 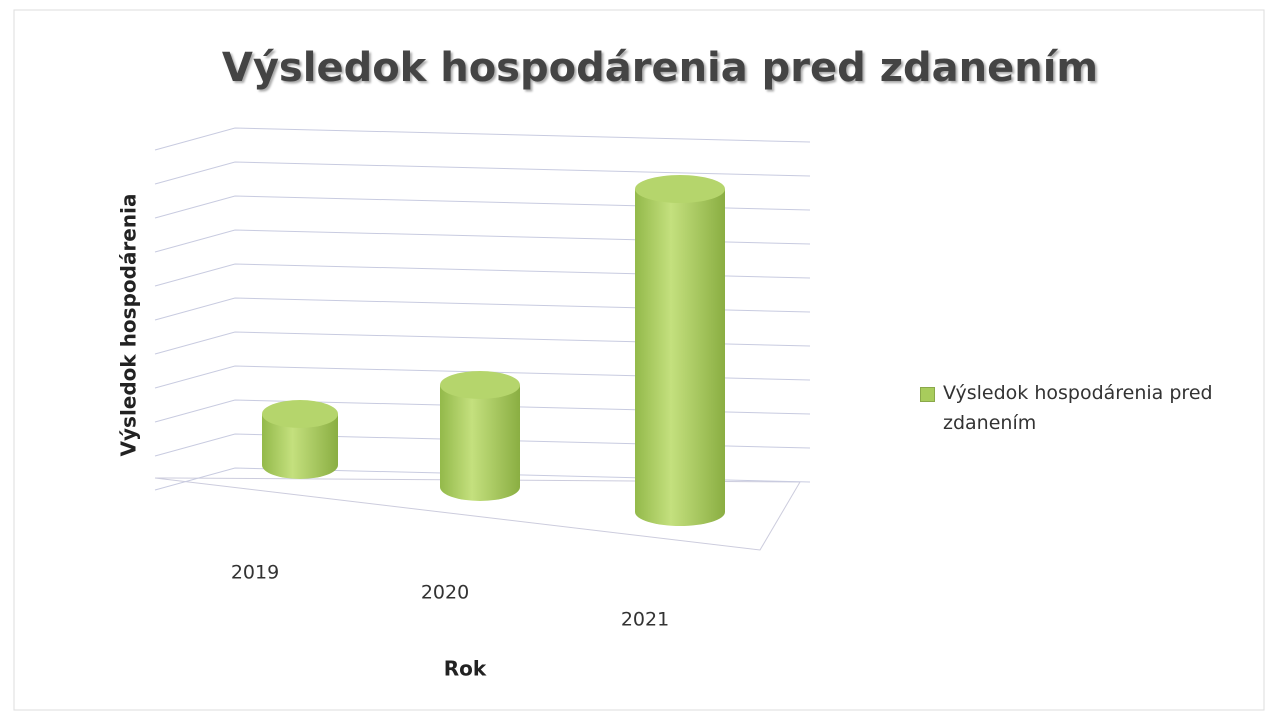 What do you see at coordinates (927, 394) in the screenshot?
I see `legend-swatch` at bounding box center [927, 394].